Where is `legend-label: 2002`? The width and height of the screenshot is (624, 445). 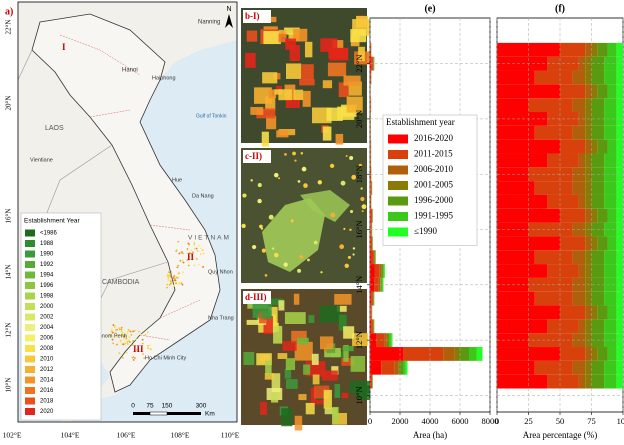
legend-label: 2002 is located at coordinates (47, 318).